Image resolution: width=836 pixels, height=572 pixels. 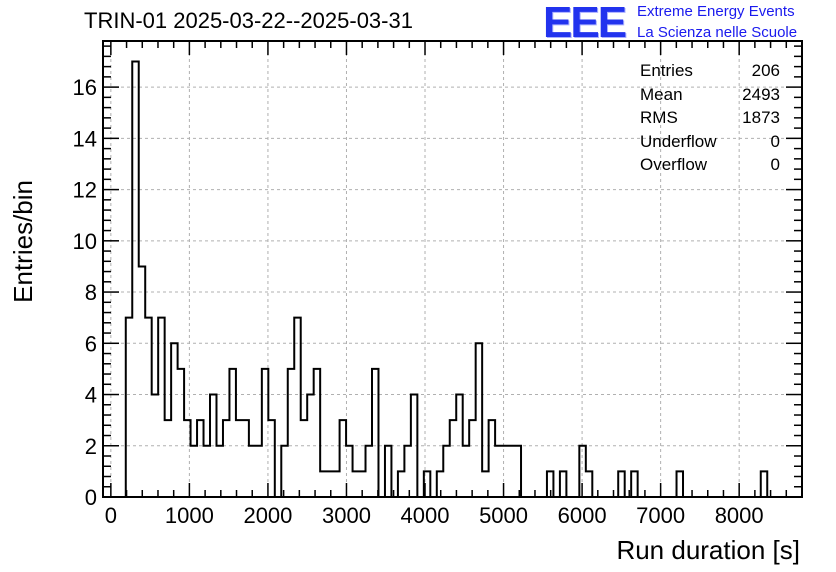 I want to click on x-axis-label: Run duration [s], so click(x=708, y=550).